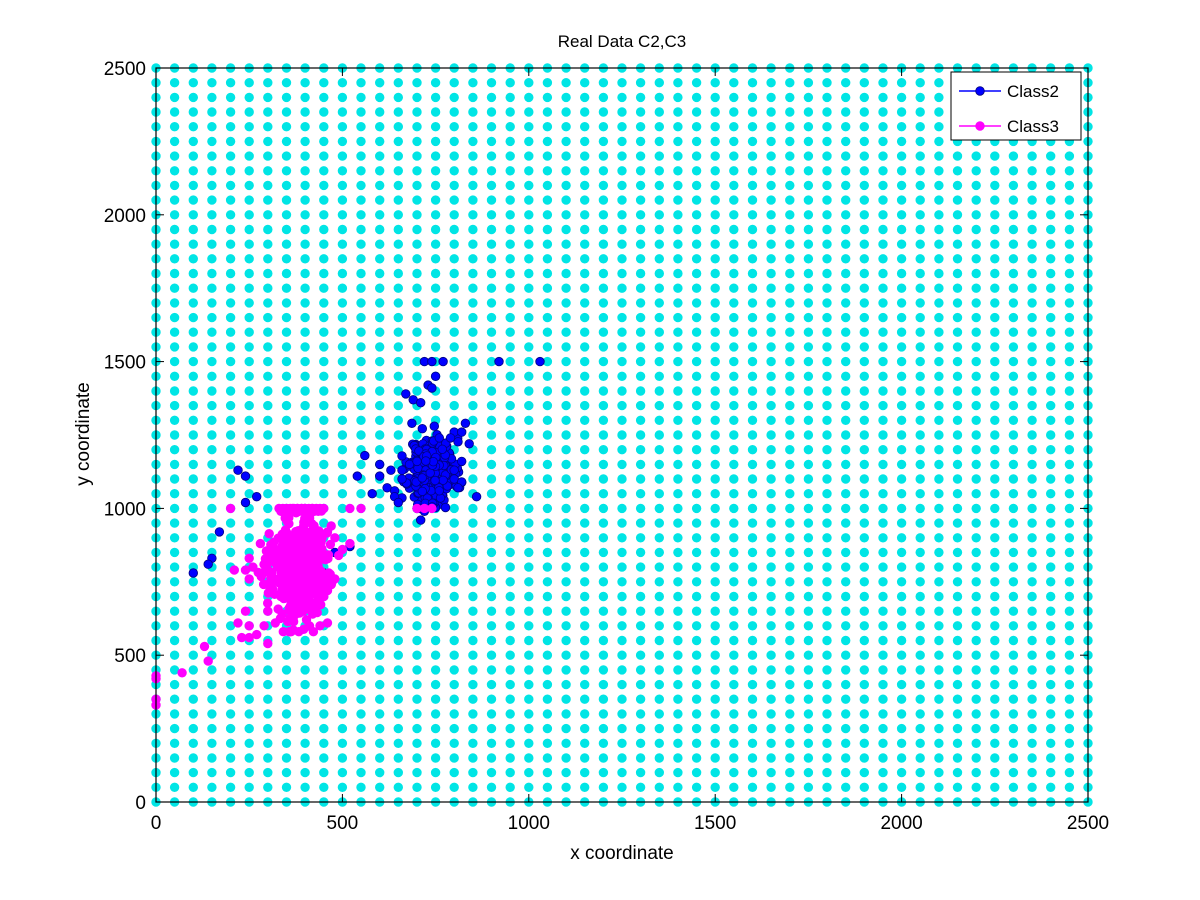 Image resolution: width=1200 pixels, height=900 pixels. Describe the element at coordinates (83, 434) in the screenshot. I see `y-axis-label: y coordinate` at that location.